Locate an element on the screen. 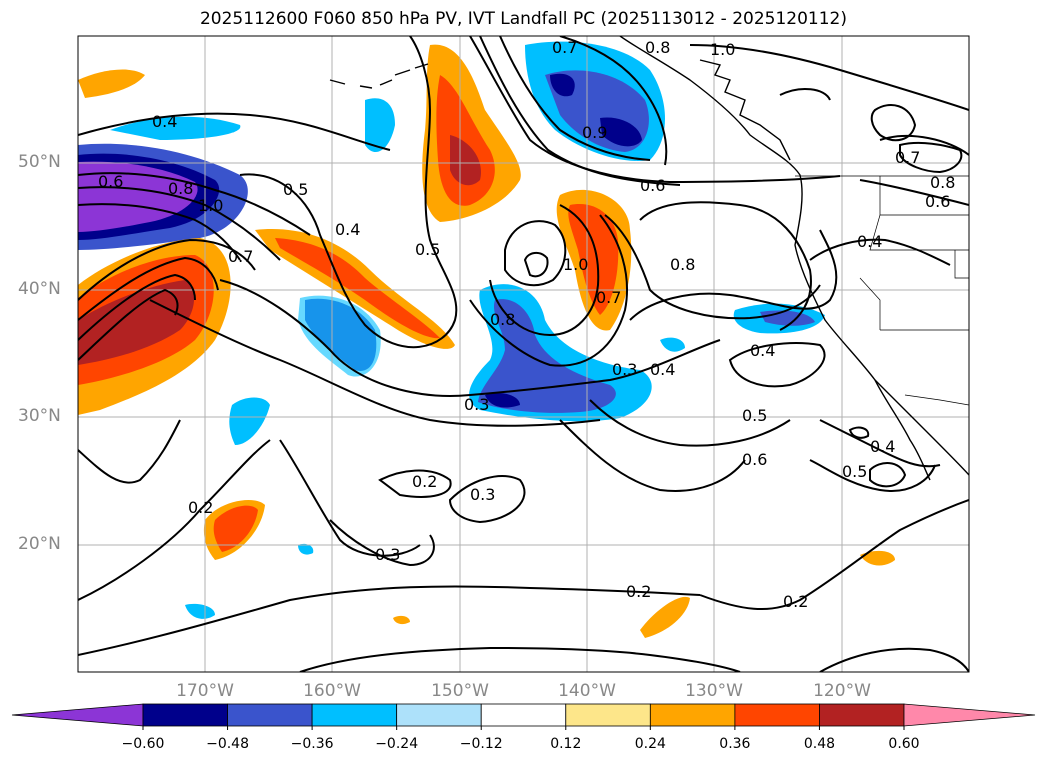 This screenshot has height=765, width=1047. contour-1-0-west is located at coordinates (159, 232).